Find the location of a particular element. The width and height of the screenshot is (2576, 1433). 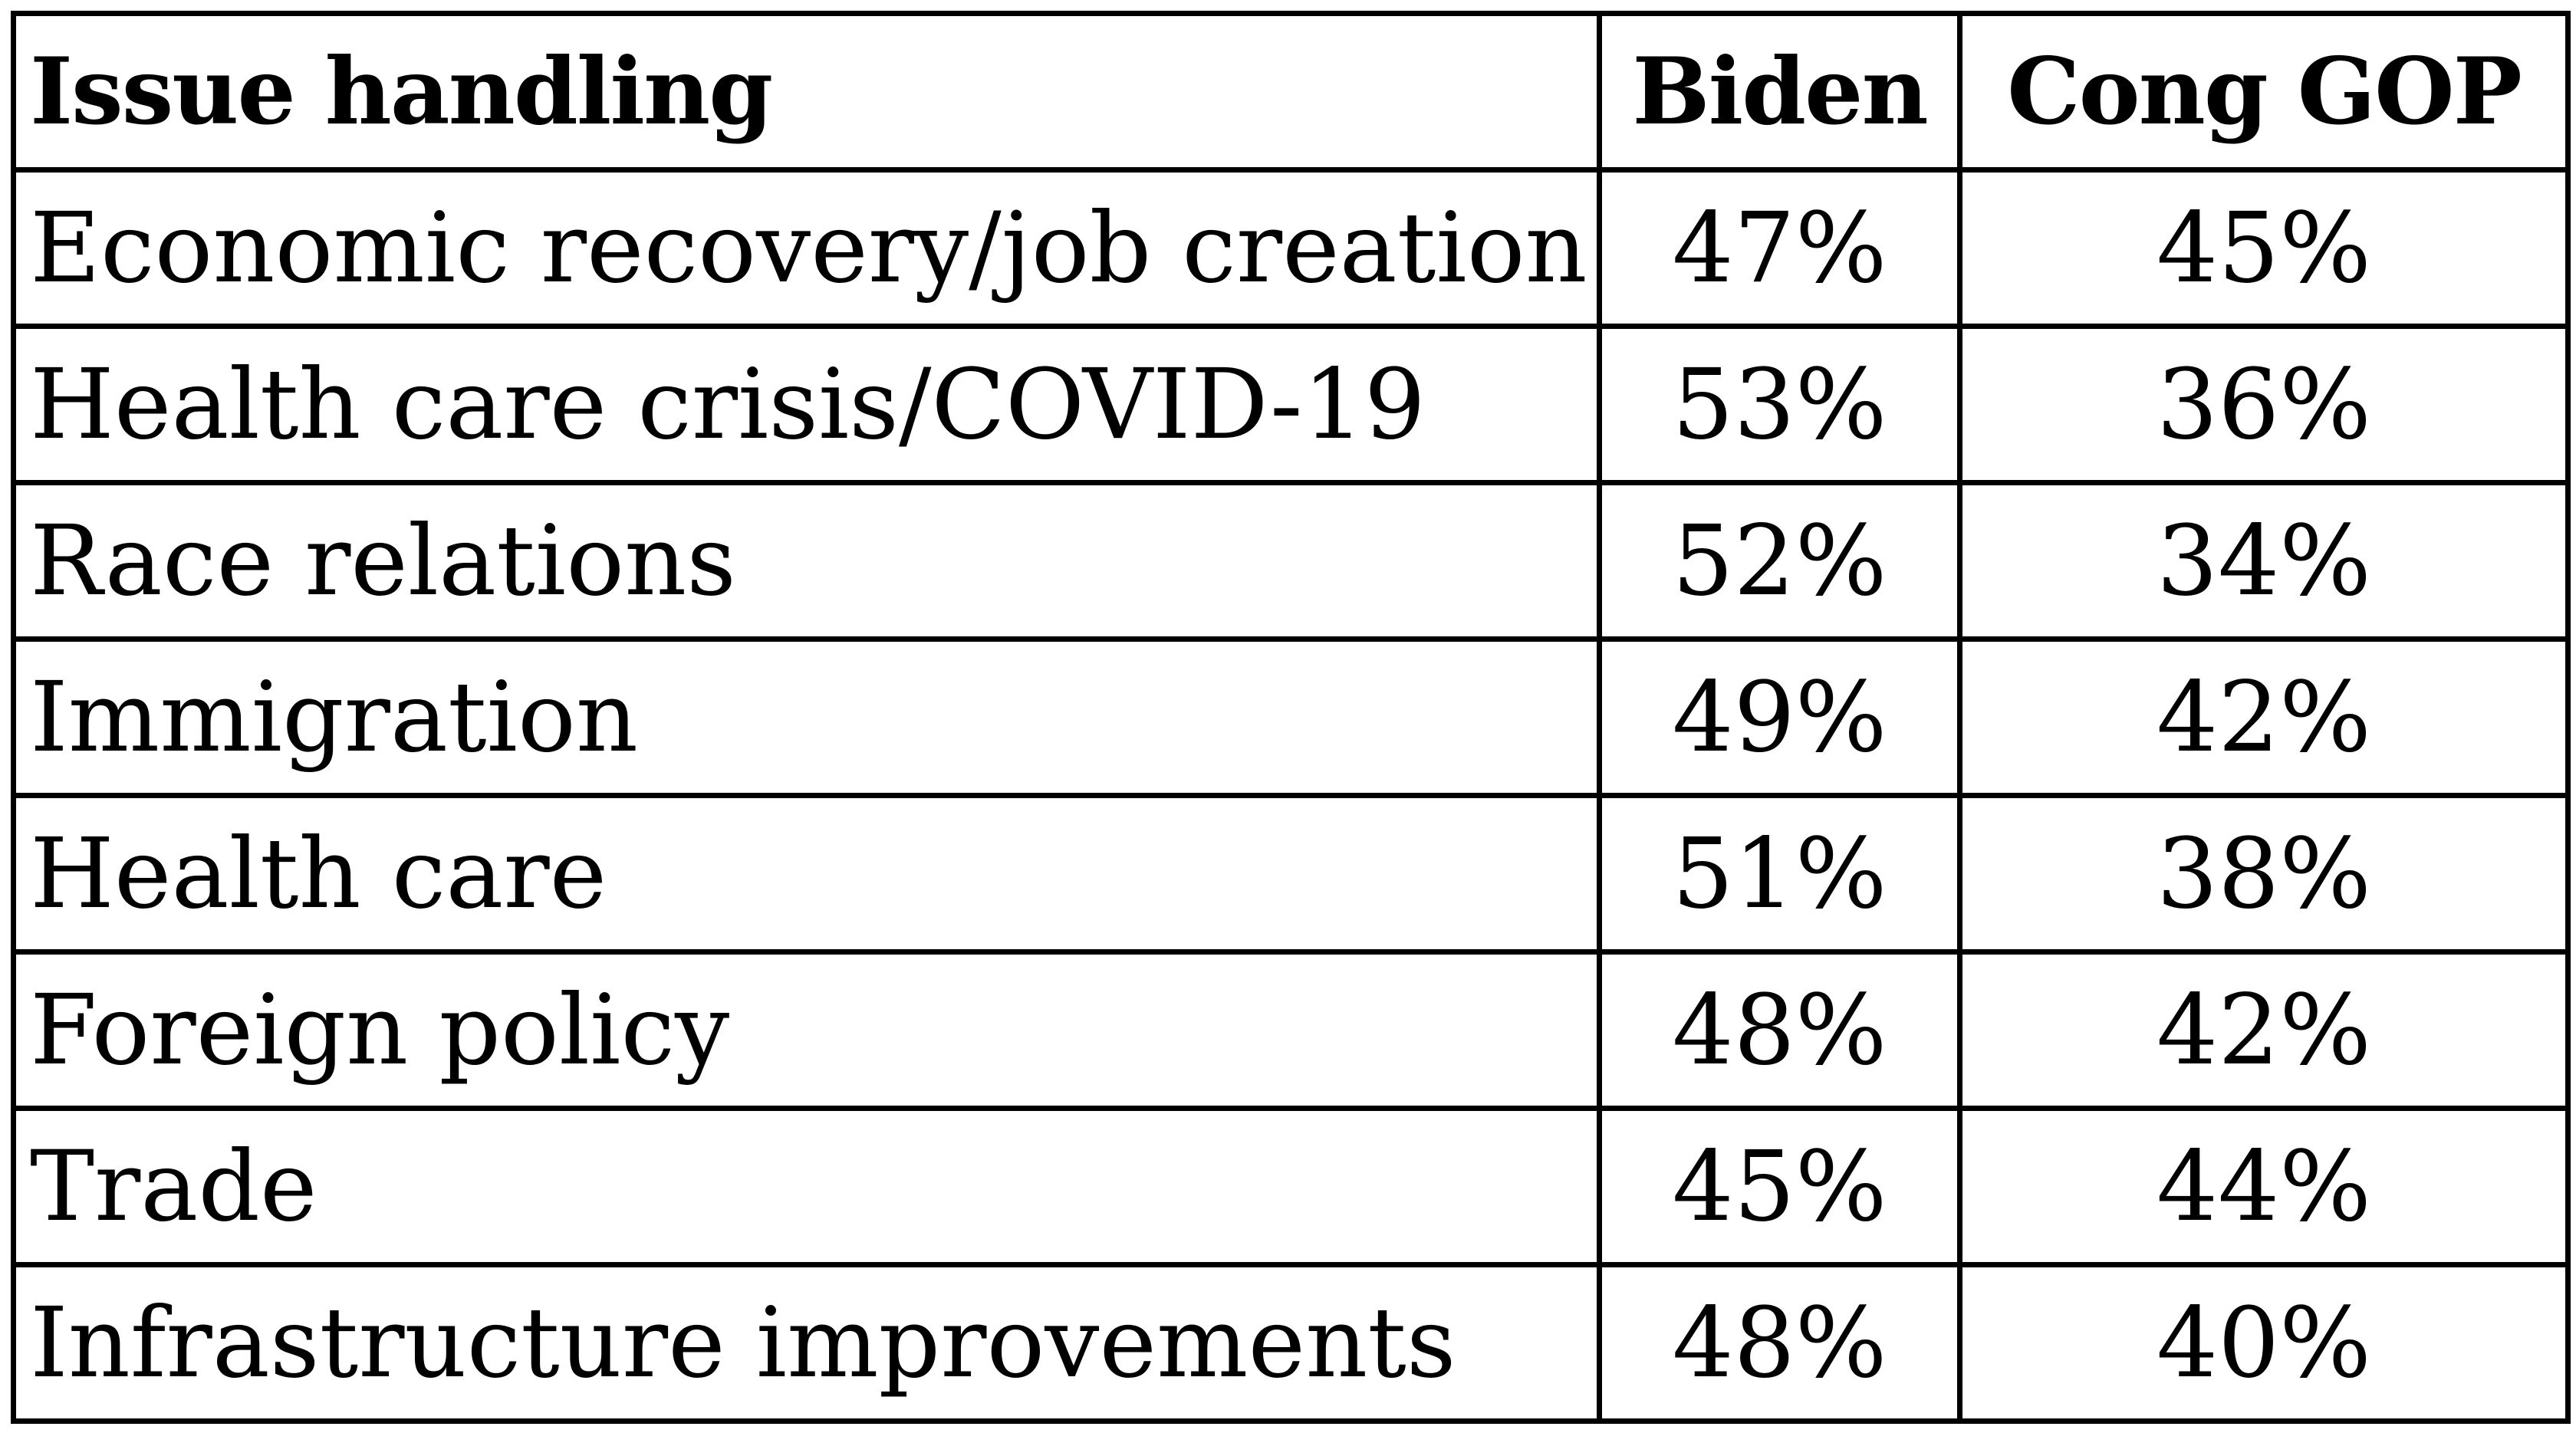

gop-cell: 38% is located at coordinates (2264, 874).